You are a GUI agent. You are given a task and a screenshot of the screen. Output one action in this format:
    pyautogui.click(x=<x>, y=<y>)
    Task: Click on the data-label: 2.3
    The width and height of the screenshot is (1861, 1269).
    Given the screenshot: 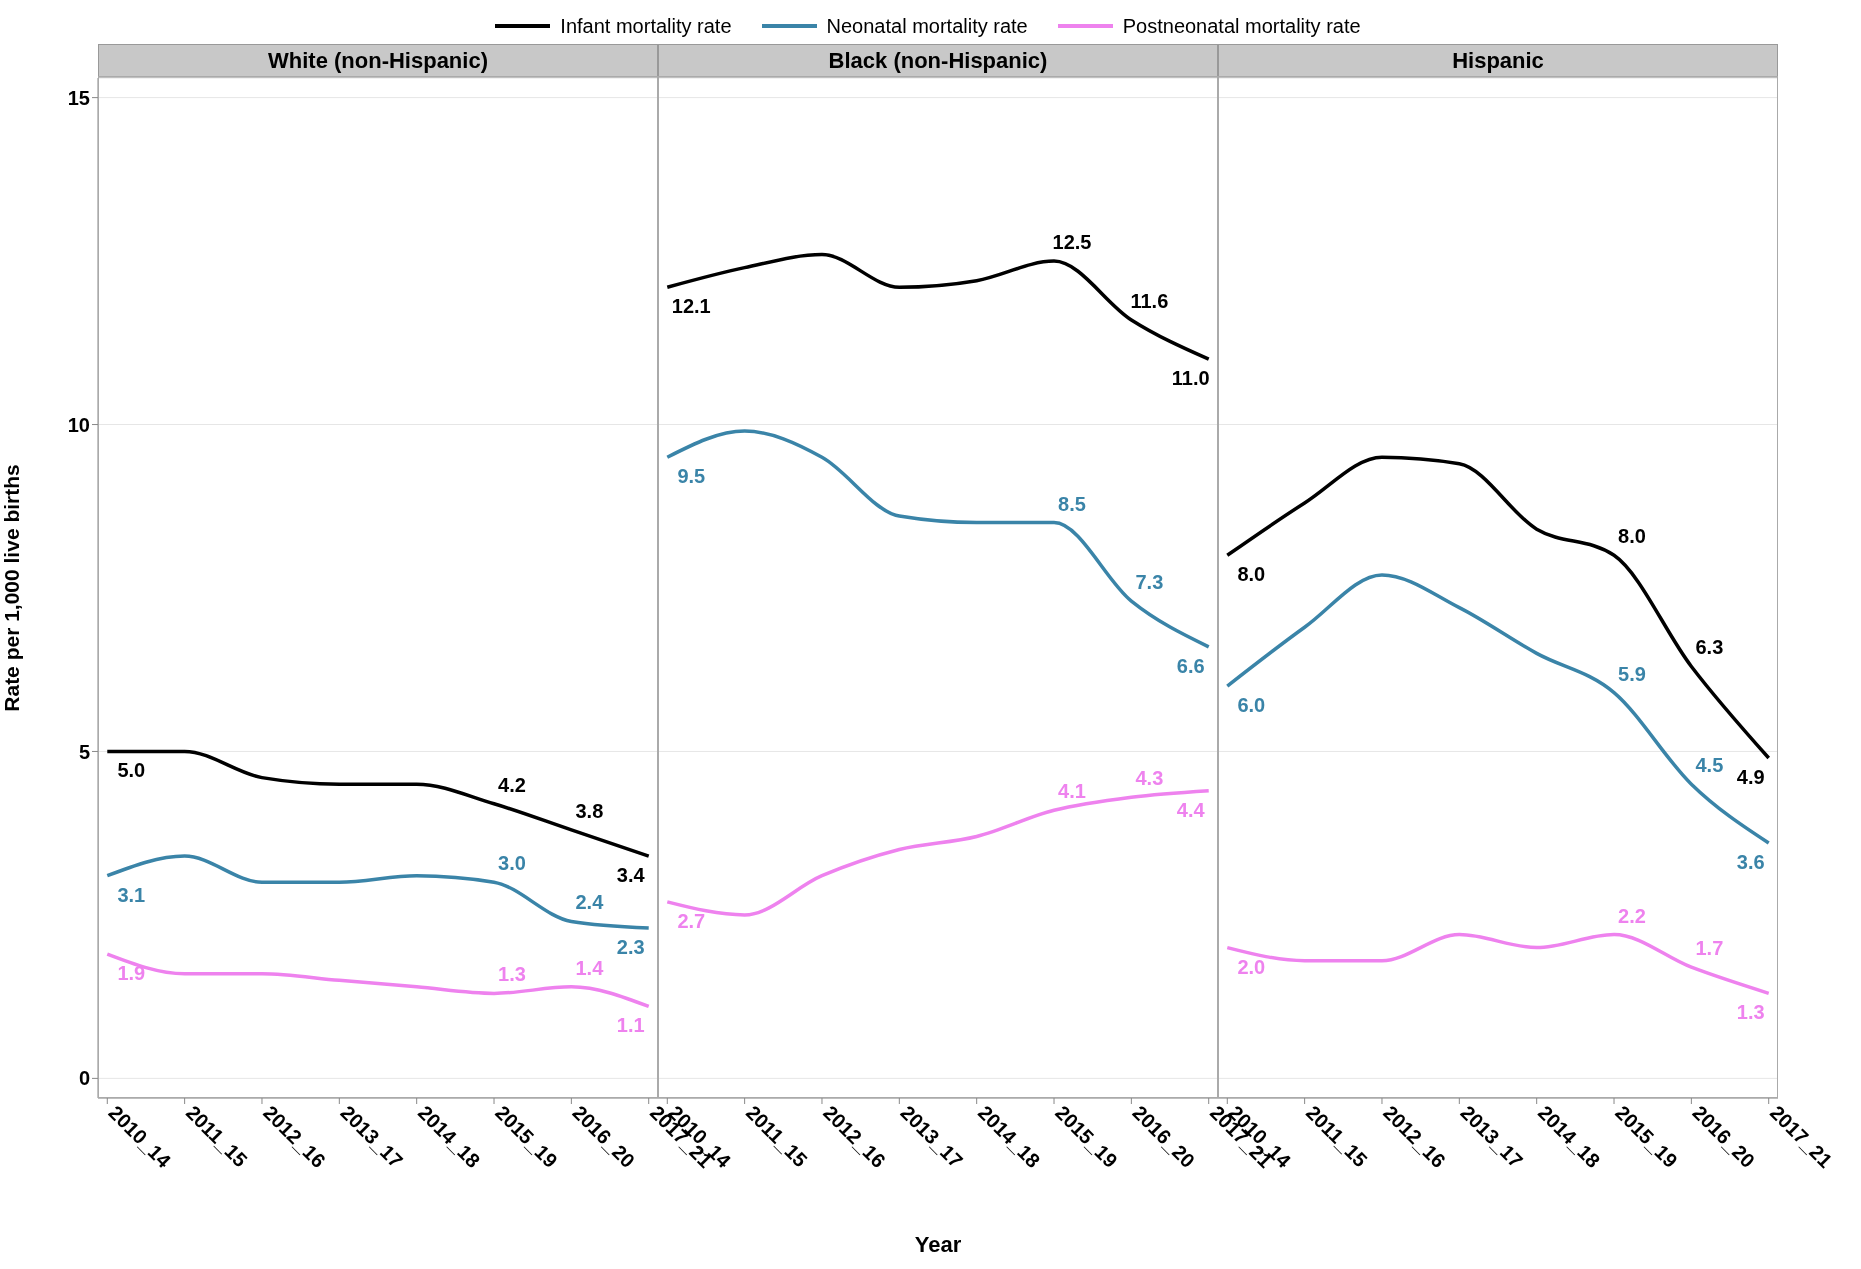 What is the action you would take?
    pyautogui.click(x=630, y=947)
    